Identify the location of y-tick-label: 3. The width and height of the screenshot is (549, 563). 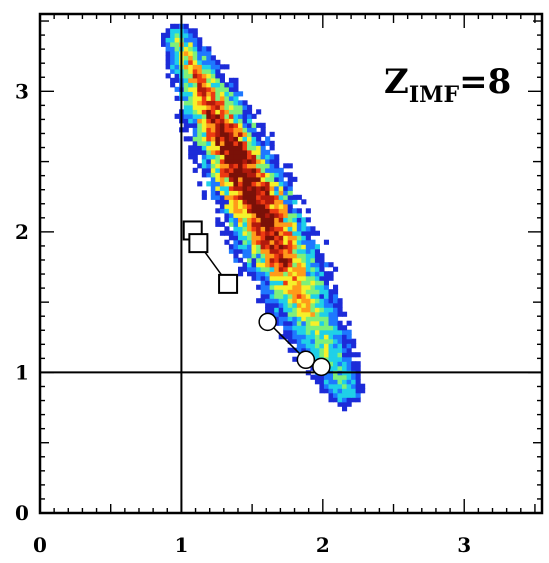
(22, 91).